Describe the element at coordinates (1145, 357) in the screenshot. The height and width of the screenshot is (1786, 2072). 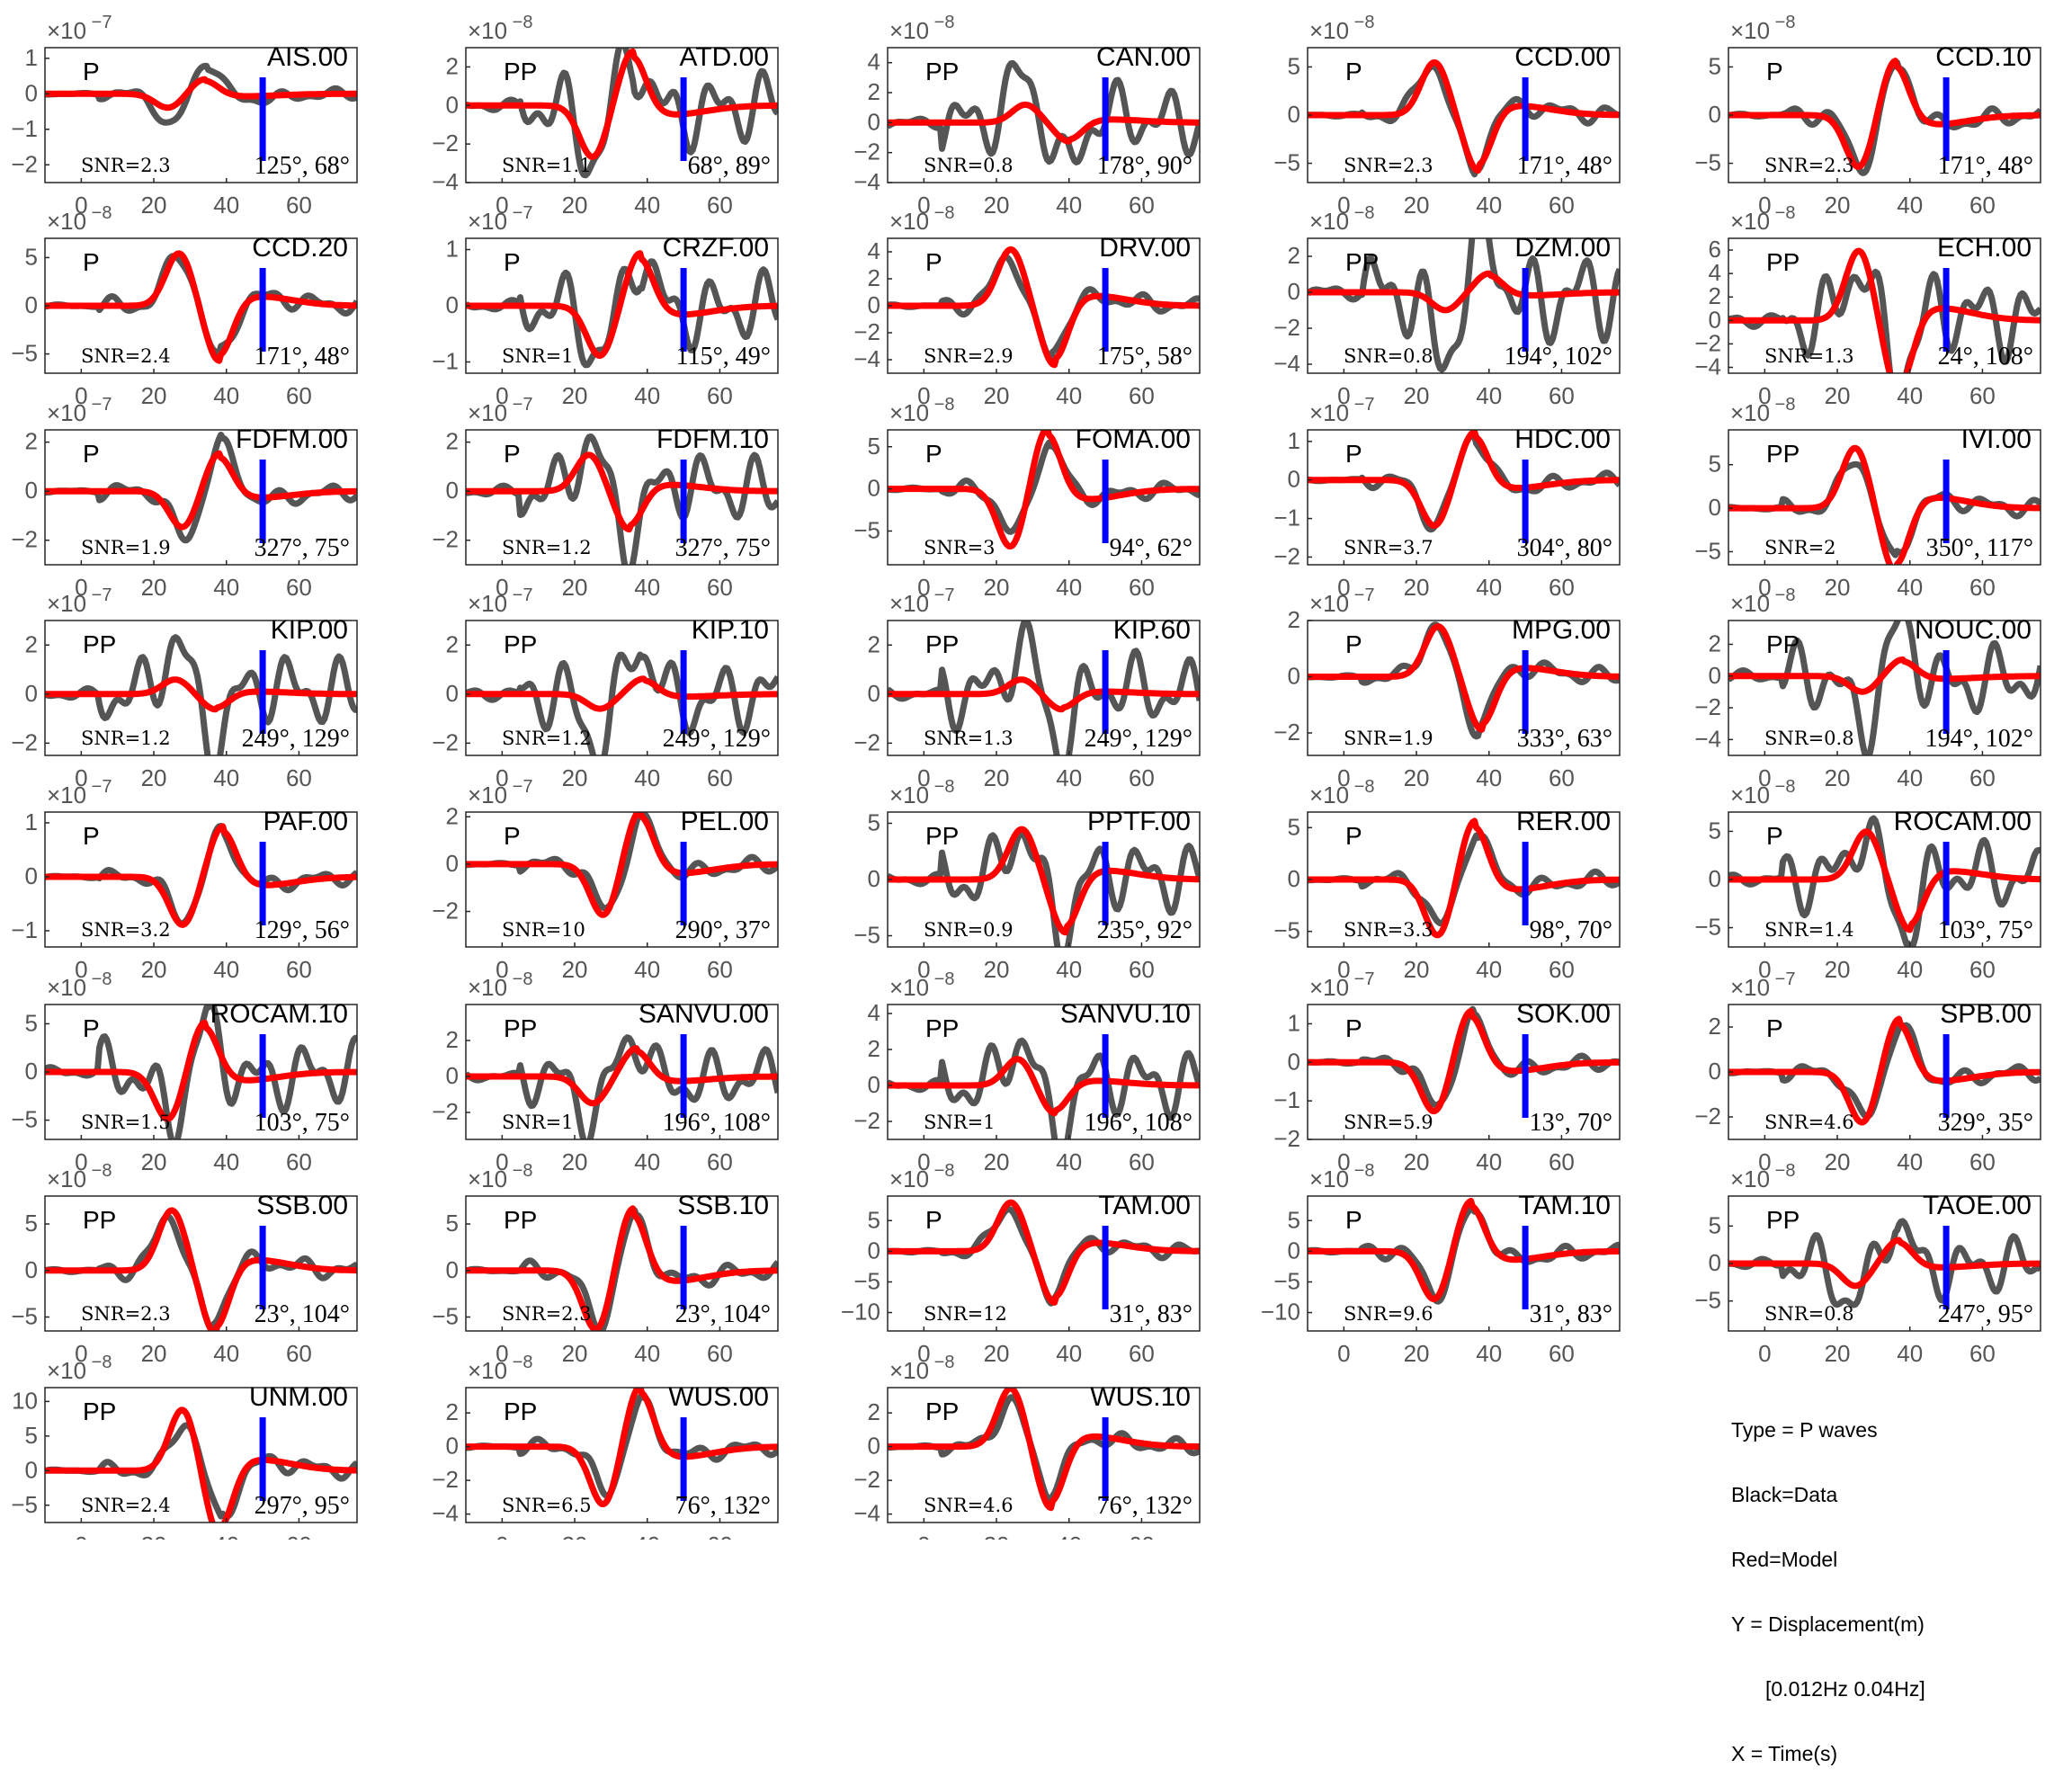
I see `angles-label: 175°, 58°` at that location.